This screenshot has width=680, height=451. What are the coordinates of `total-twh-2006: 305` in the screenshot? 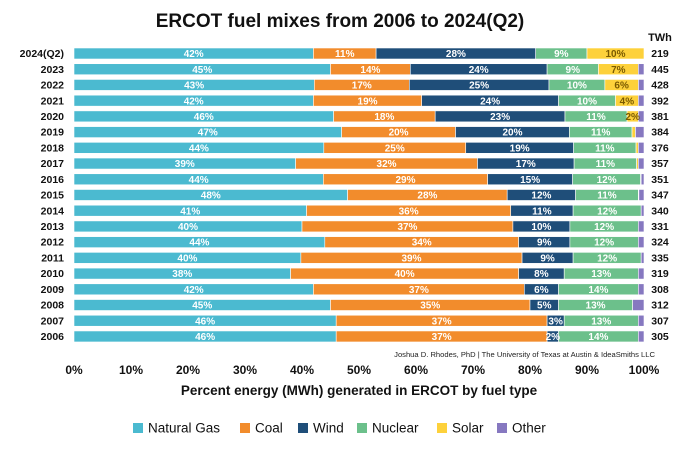 It's located at (660, 337).